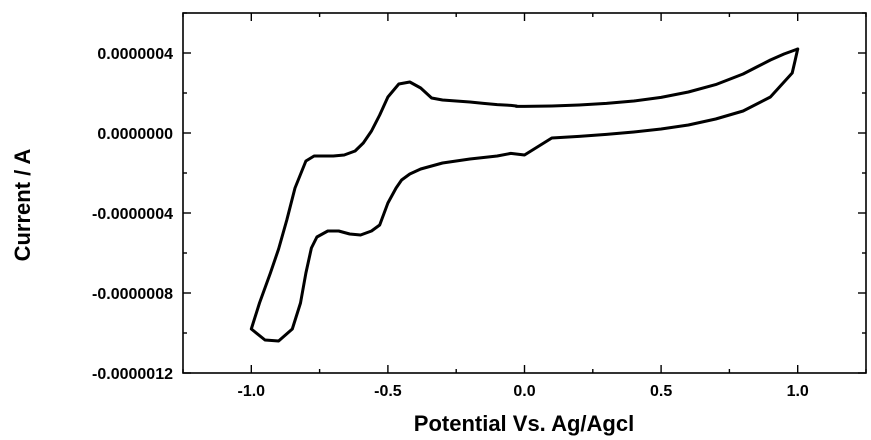 This screenshot has height=440, width=871. What do you see at coordinates (524, 391) in the screenshot?
I see `x-tick-label: 0.0` at bounding box center [524, 391].